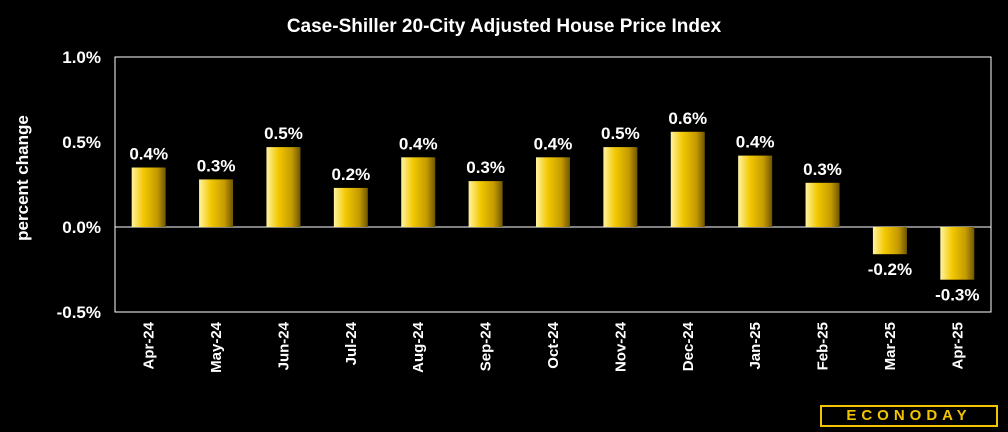 This screenshot has width=1008, height=432. Describe the element at coordinates (687, 118) in the screenshot. I see `data-label: 0.6%` at that location.